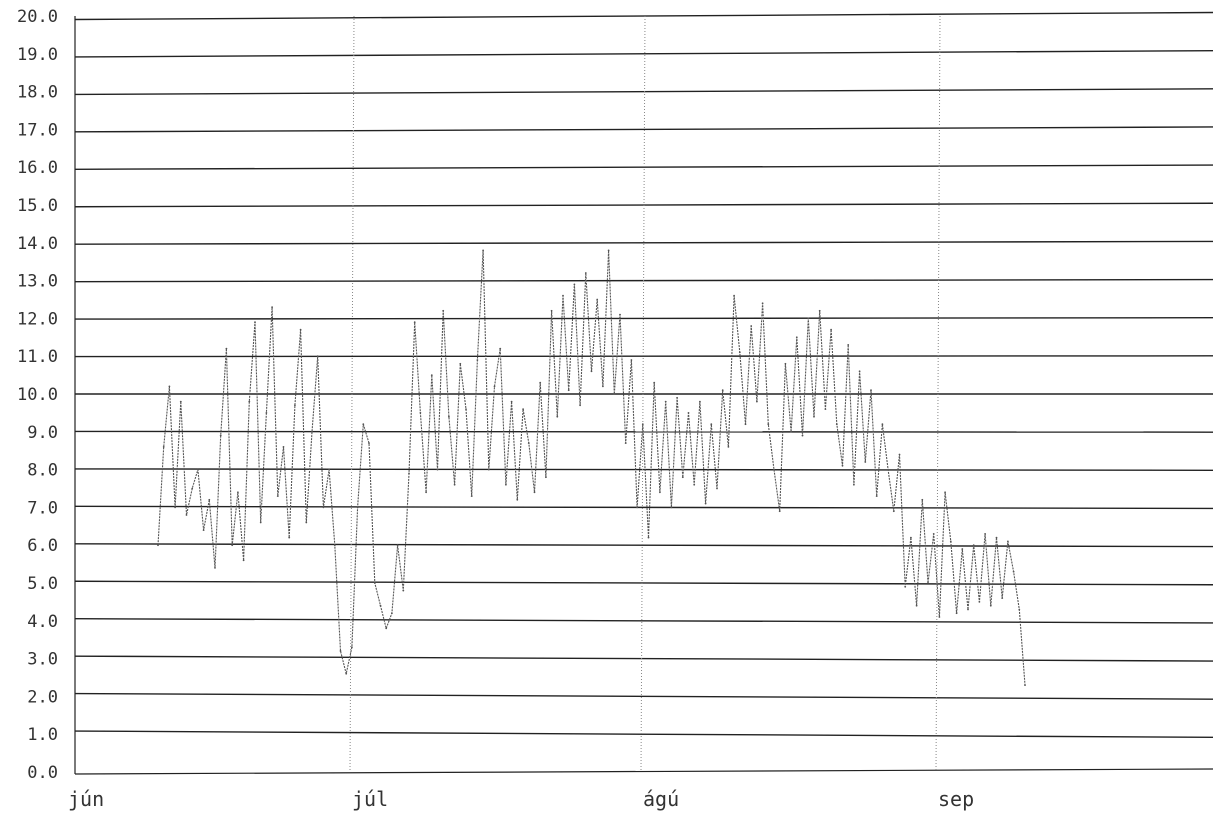  What do you see at coordinates (42, 433) in the screenshot?
I see `y-tick-label-9-0: 9.0` at bounding box center [42, 433].